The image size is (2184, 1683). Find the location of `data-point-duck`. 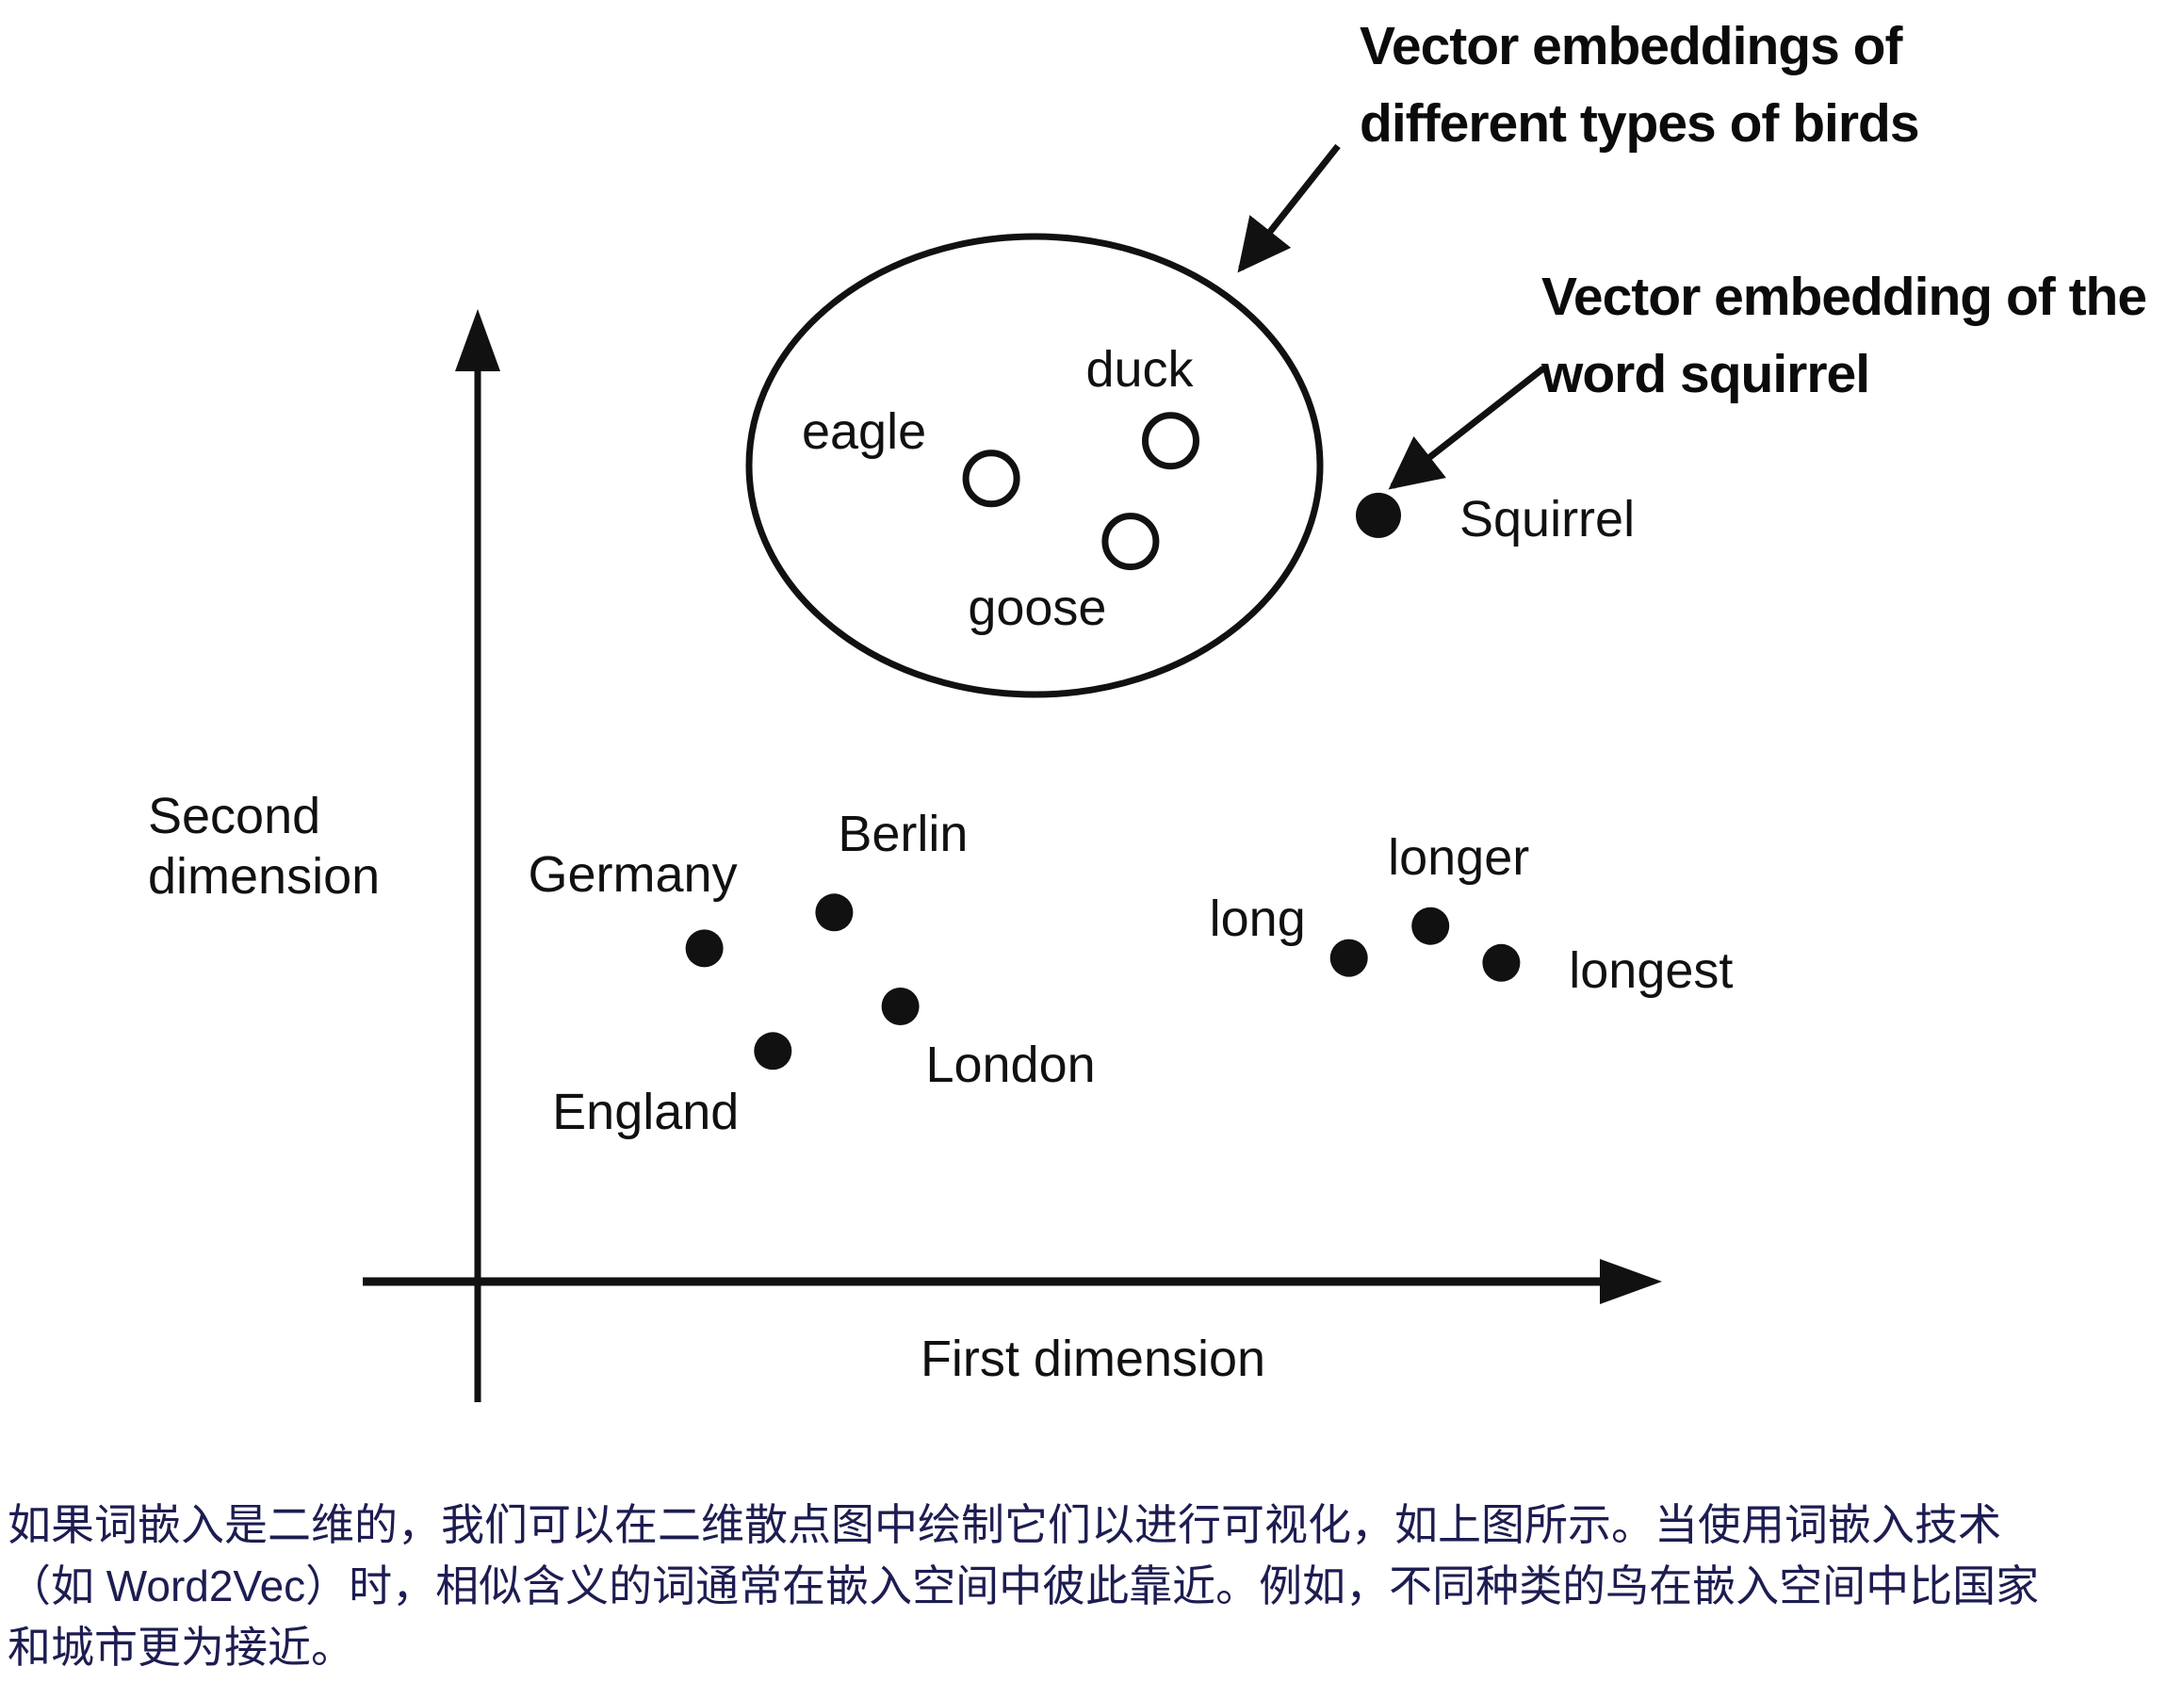

data-point-duck is located at coordinates (1170, 441).